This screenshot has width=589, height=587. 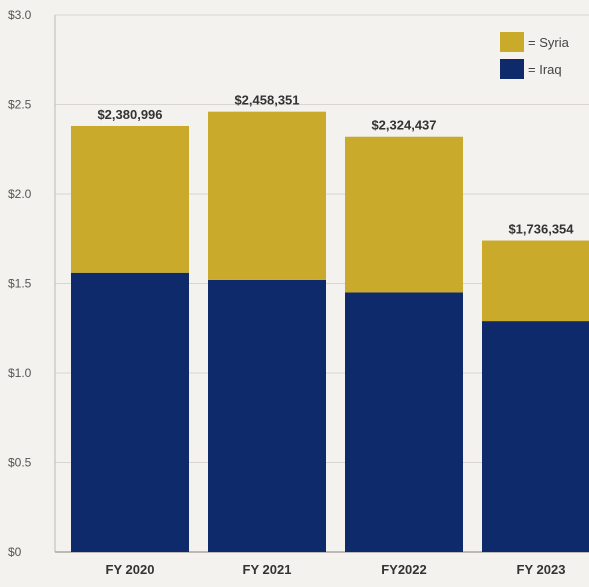 What do you see at coordinates (403, 125) in the screenshot?
I see `bar-total-label: $2,324,437` at bounding box center [403, 125].